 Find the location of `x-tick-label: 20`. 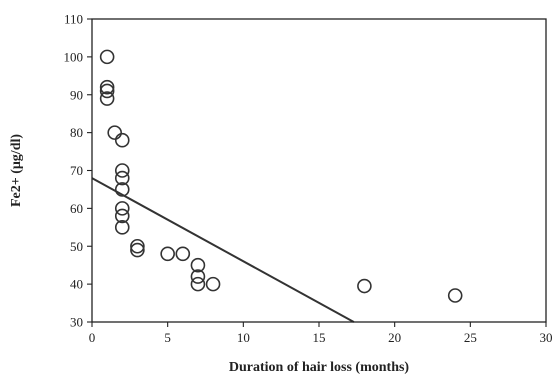

x-tick-label: 20 is located at coordinates (394, 337).